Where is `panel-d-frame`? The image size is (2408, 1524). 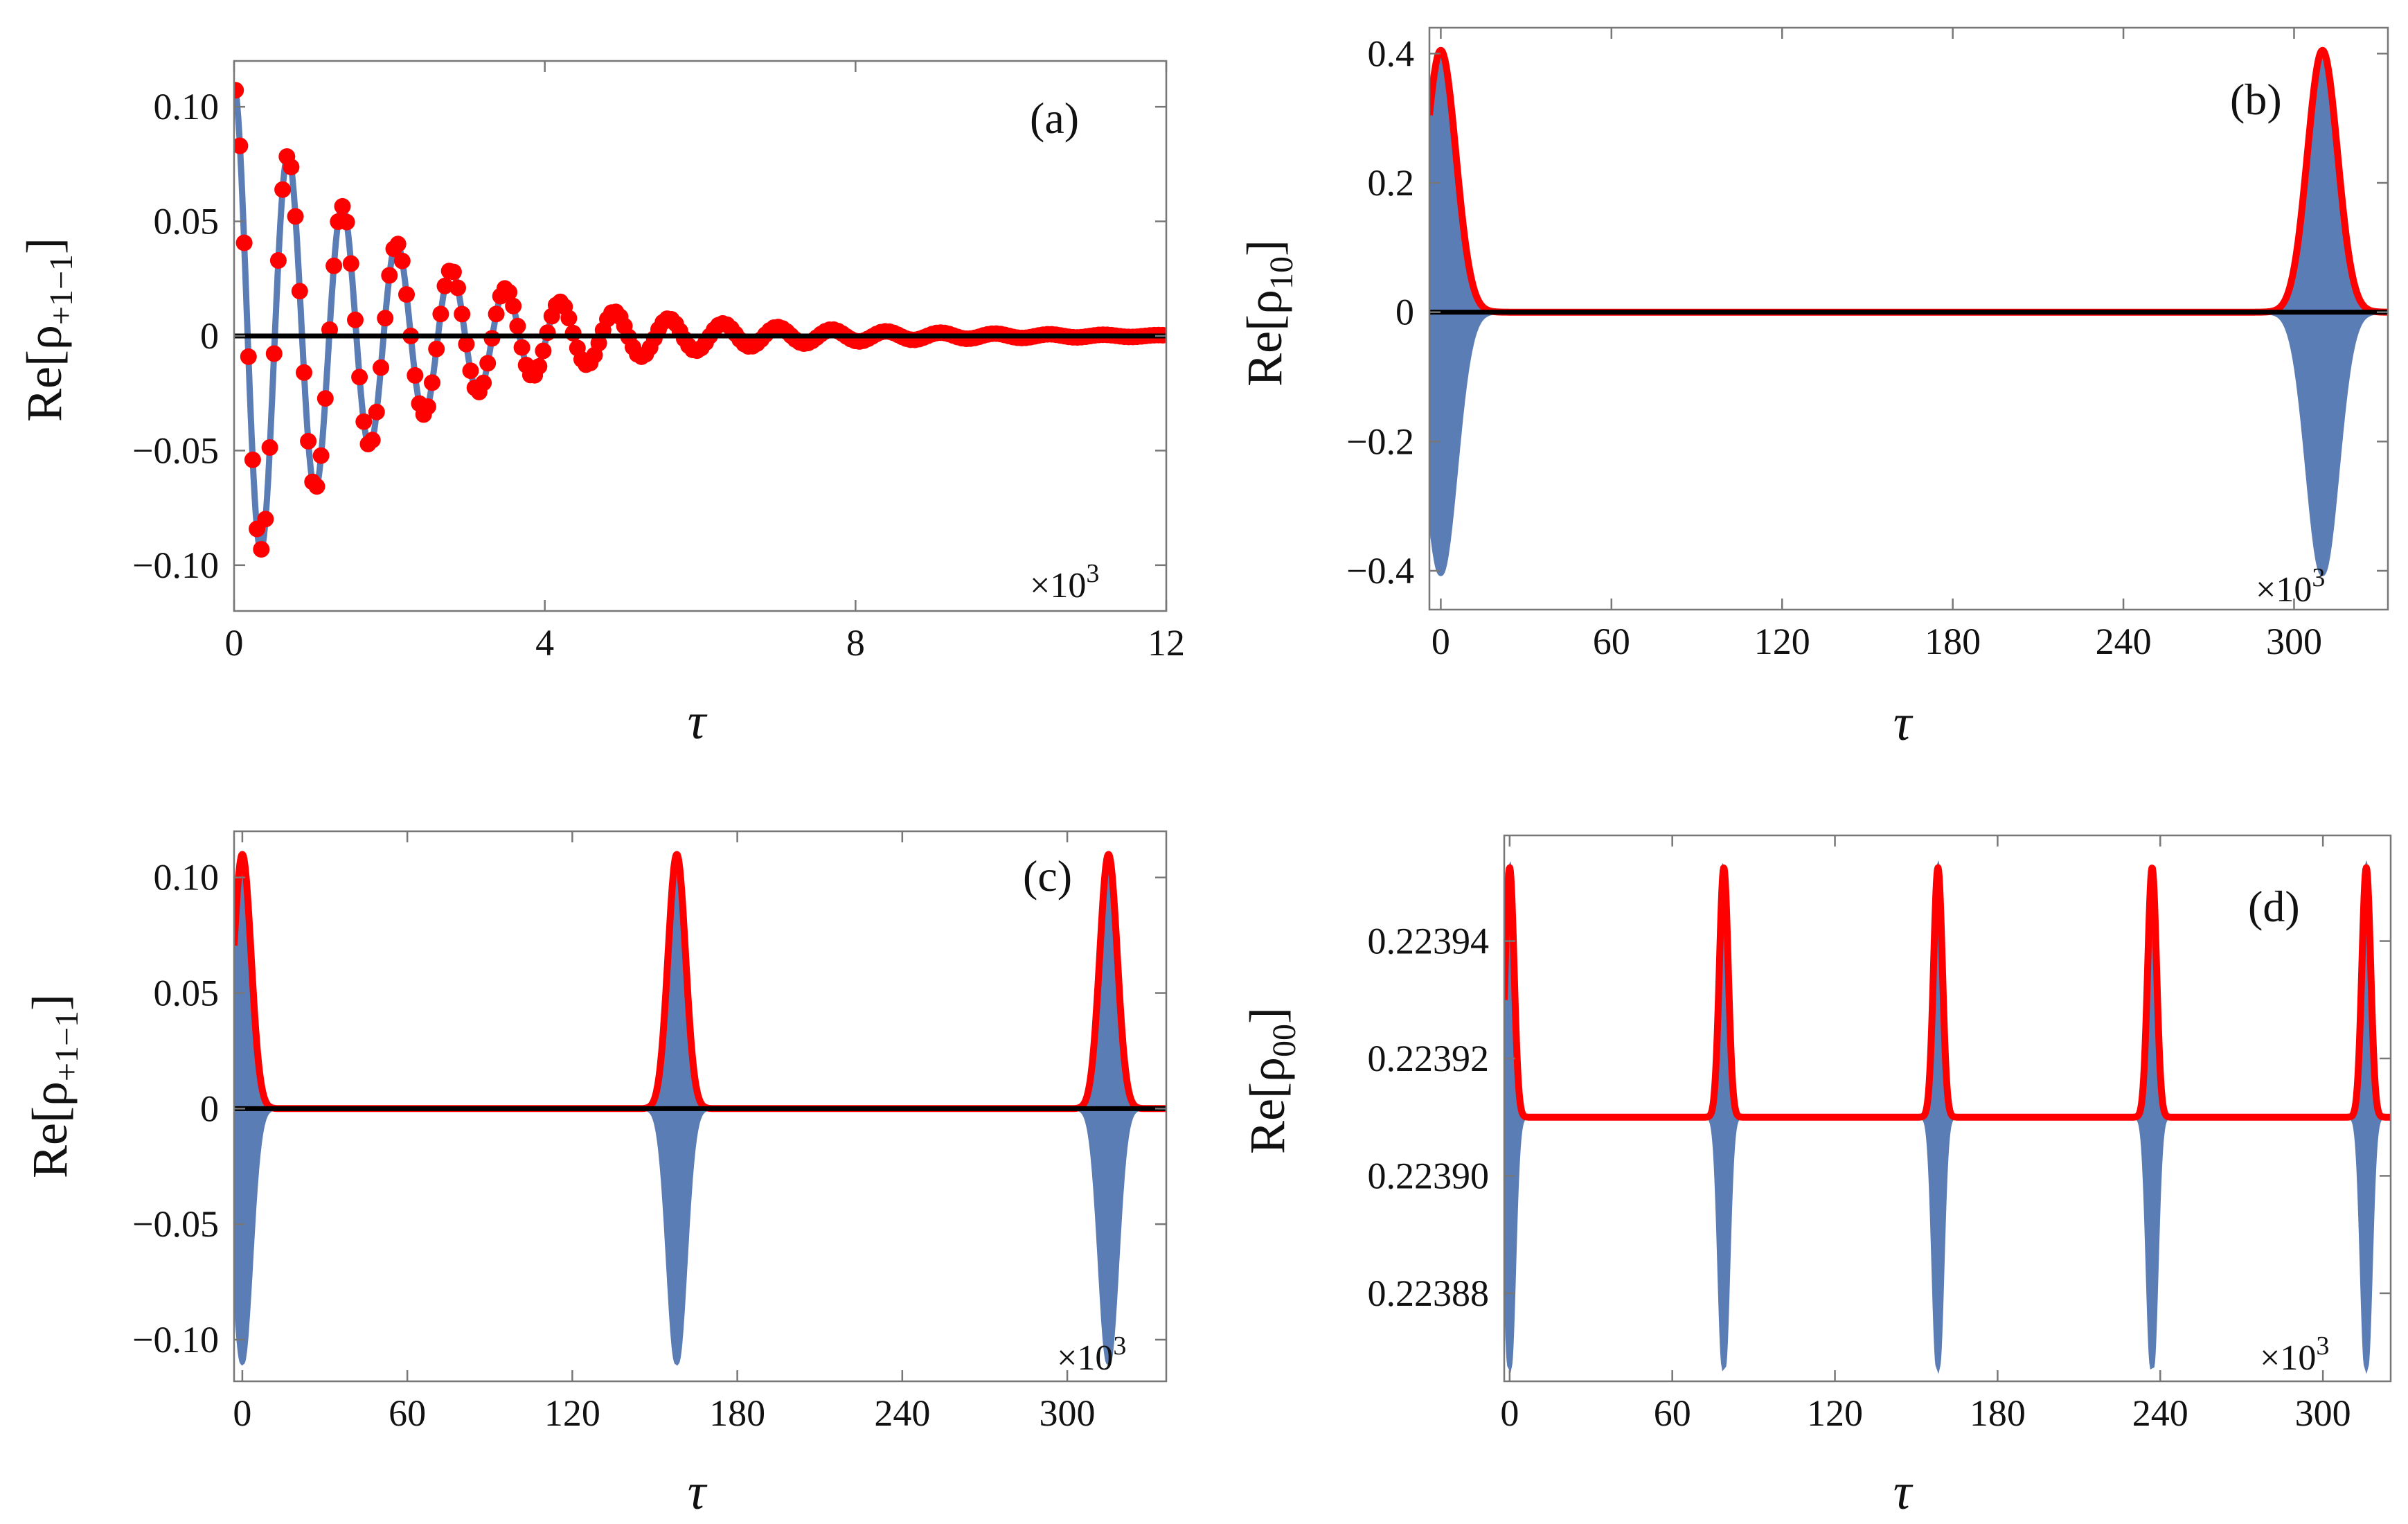 panel-d-frame is located at coordinates (1948, 1108).